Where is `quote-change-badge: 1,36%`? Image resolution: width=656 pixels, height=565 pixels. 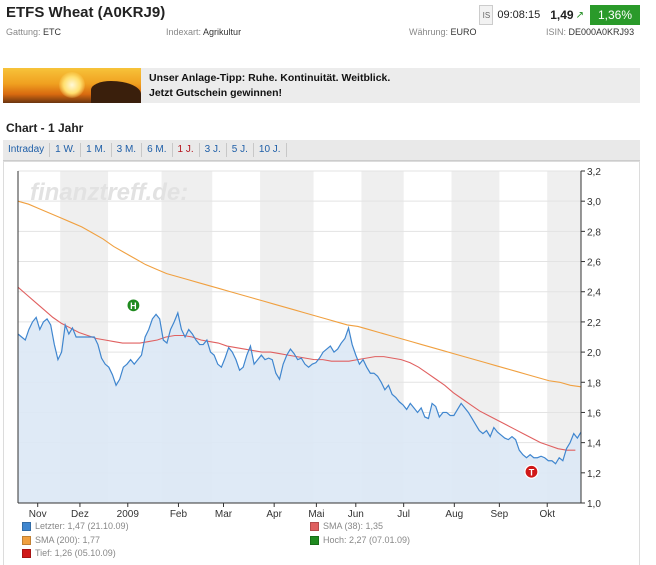
quote-change-badge: 1,36% is located at coordinates (614, 15).